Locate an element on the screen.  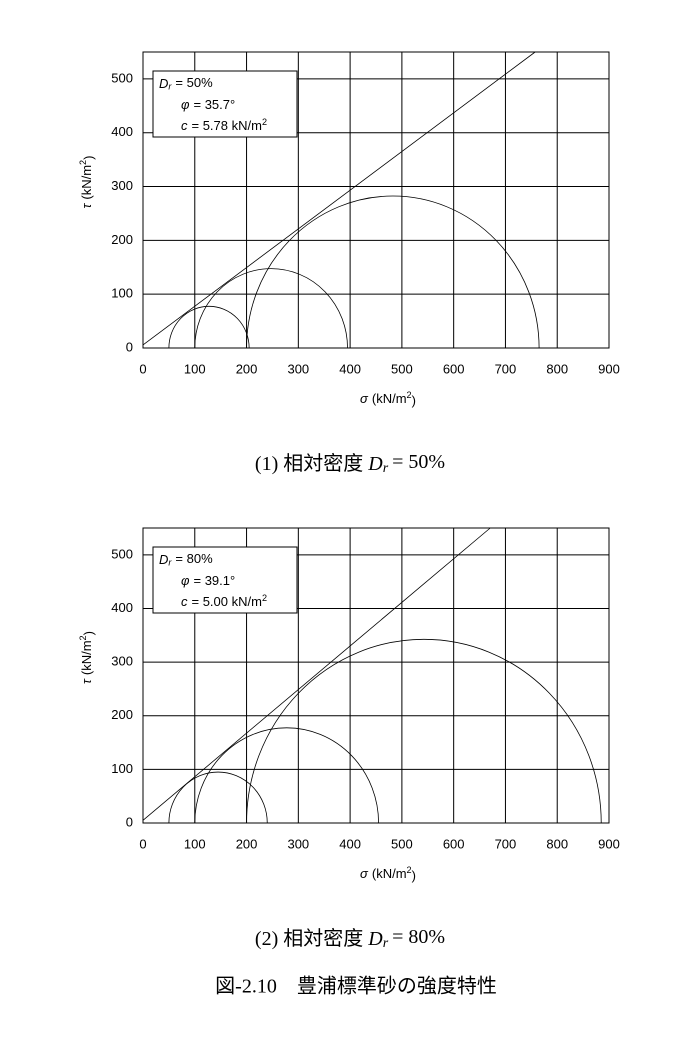
legend-entry: Dr = 80% is located at coordinates (186, 559).